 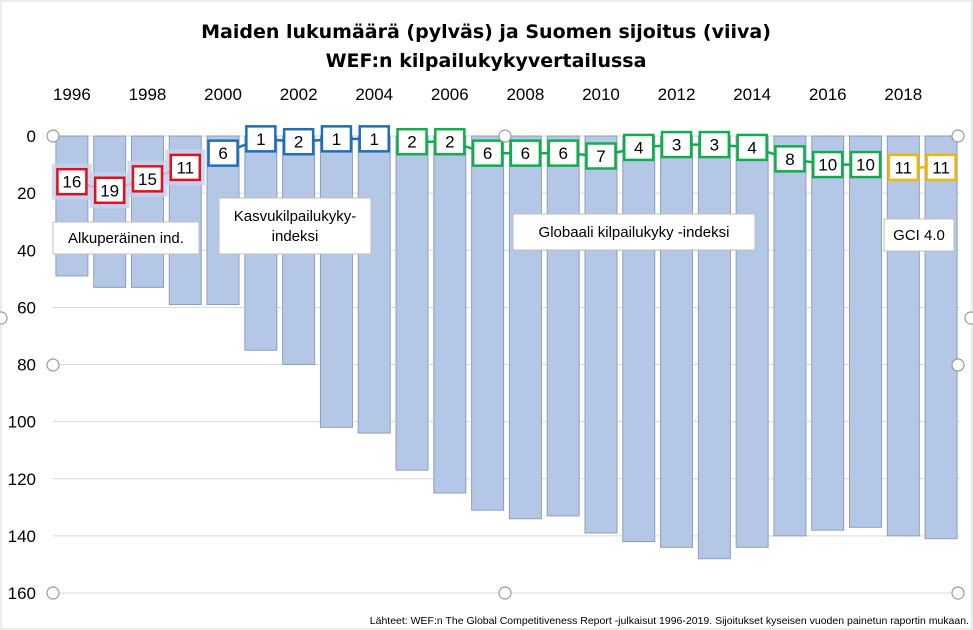 What do you see at coordinates (22, 479) in the screenshot?
I see `y-tick-label: 120` at bounding box center [22, 479].